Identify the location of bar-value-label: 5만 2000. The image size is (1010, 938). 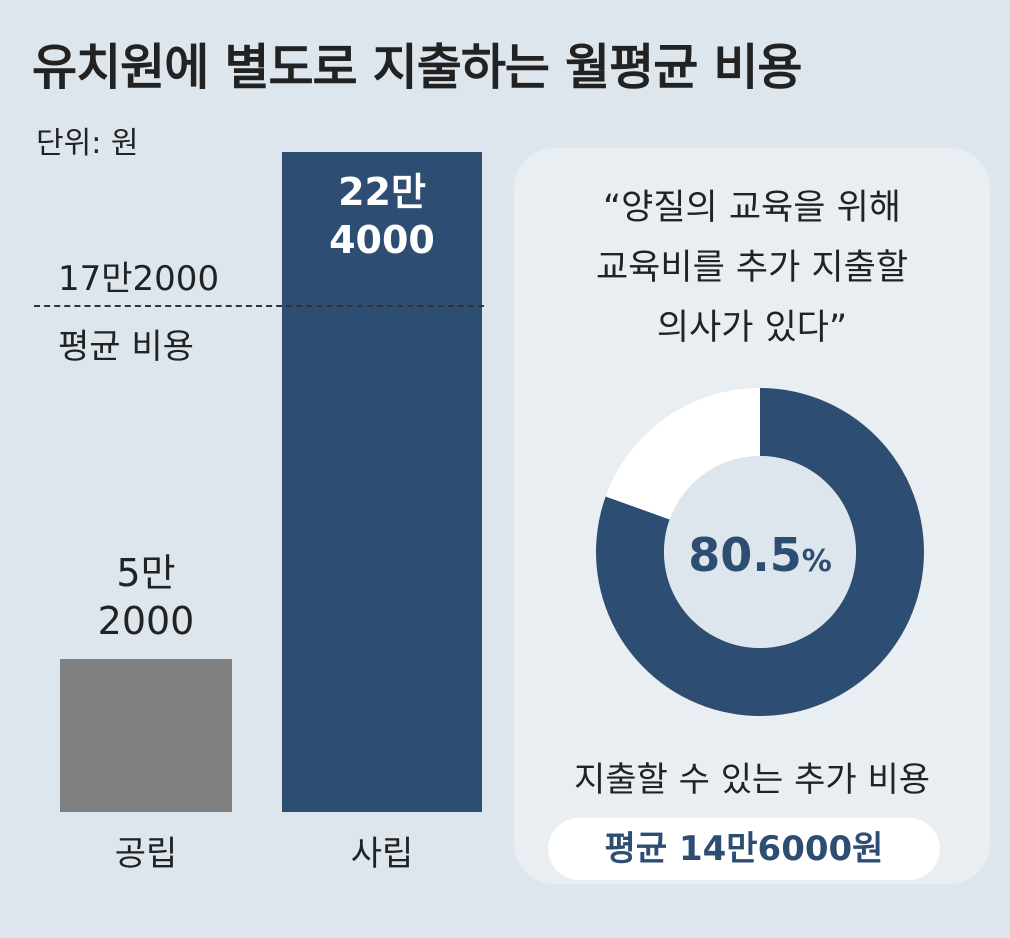
(146, 596).